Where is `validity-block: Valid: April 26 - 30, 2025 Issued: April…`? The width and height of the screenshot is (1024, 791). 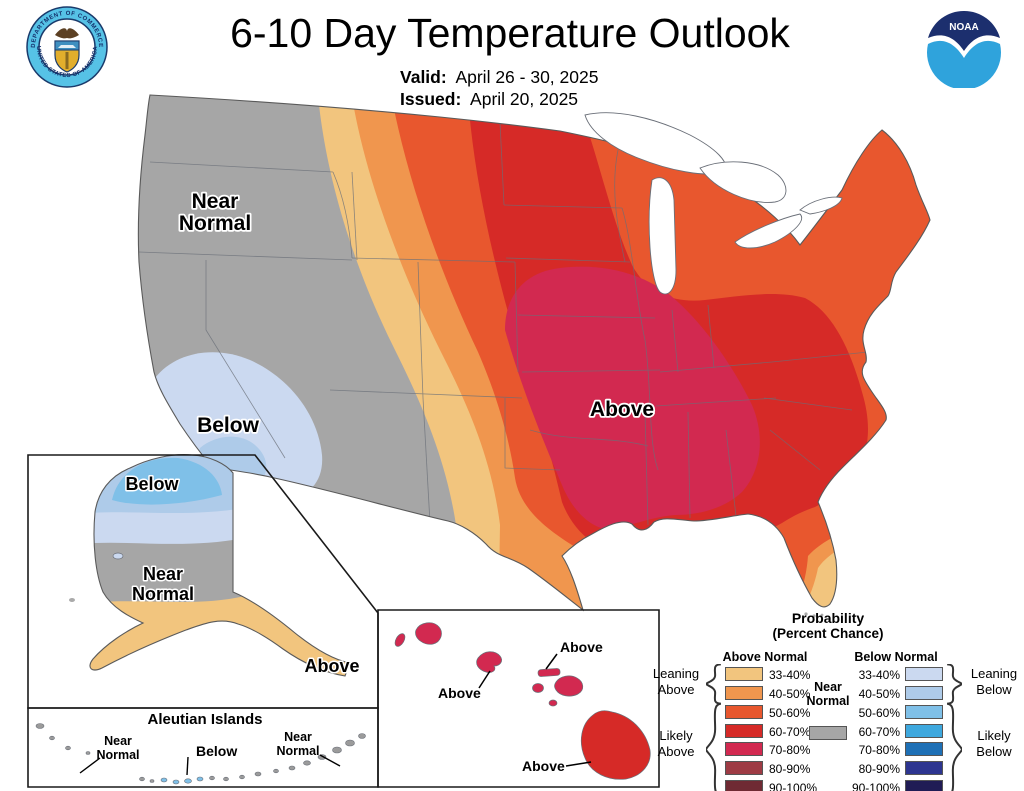
validity-block: Valid: April 26 - 30, 2025 Issued: April… is located at coordinates (499, 88).